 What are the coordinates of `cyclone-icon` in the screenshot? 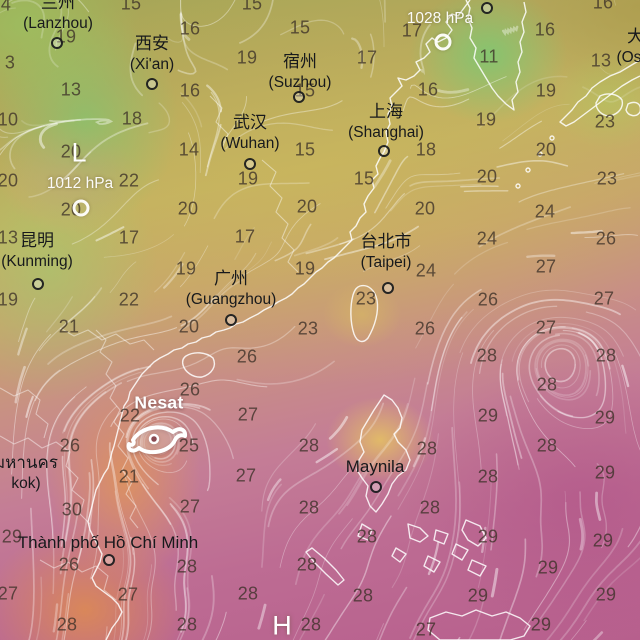 It's located at (158, 439).